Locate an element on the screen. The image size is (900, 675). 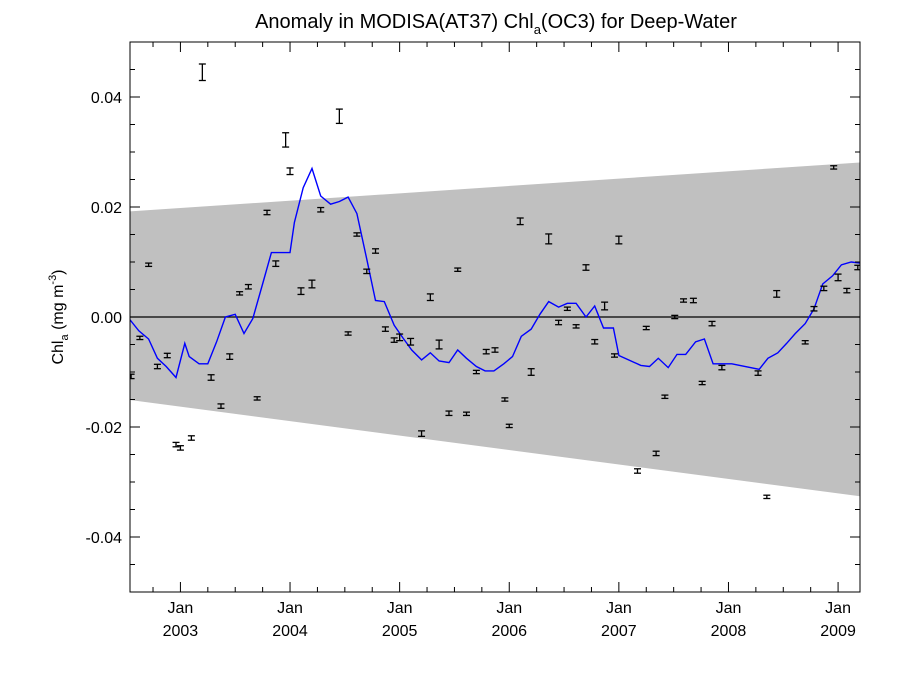
x-tick-label-year: 2006 is located at coordinates (509, 631).